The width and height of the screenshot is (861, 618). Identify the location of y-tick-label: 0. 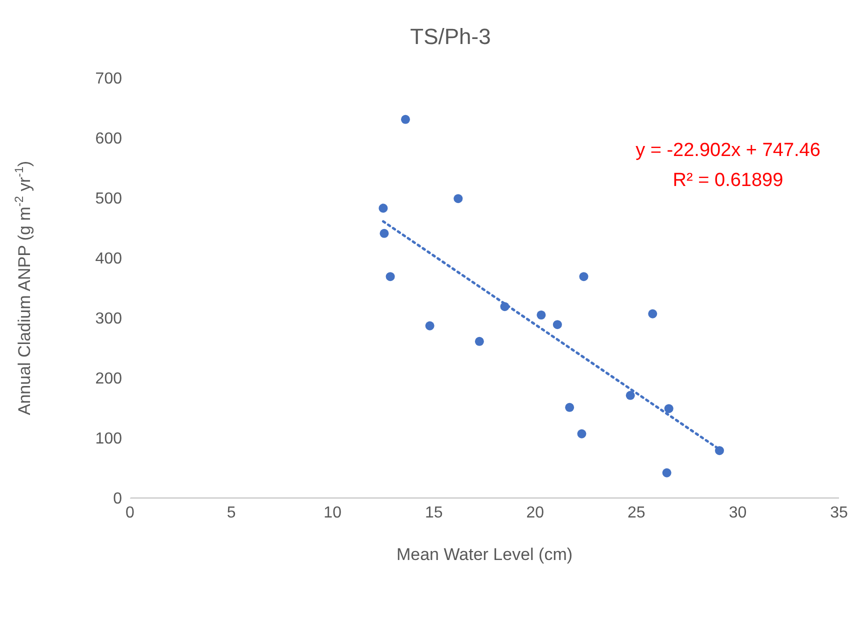
(117, 499).